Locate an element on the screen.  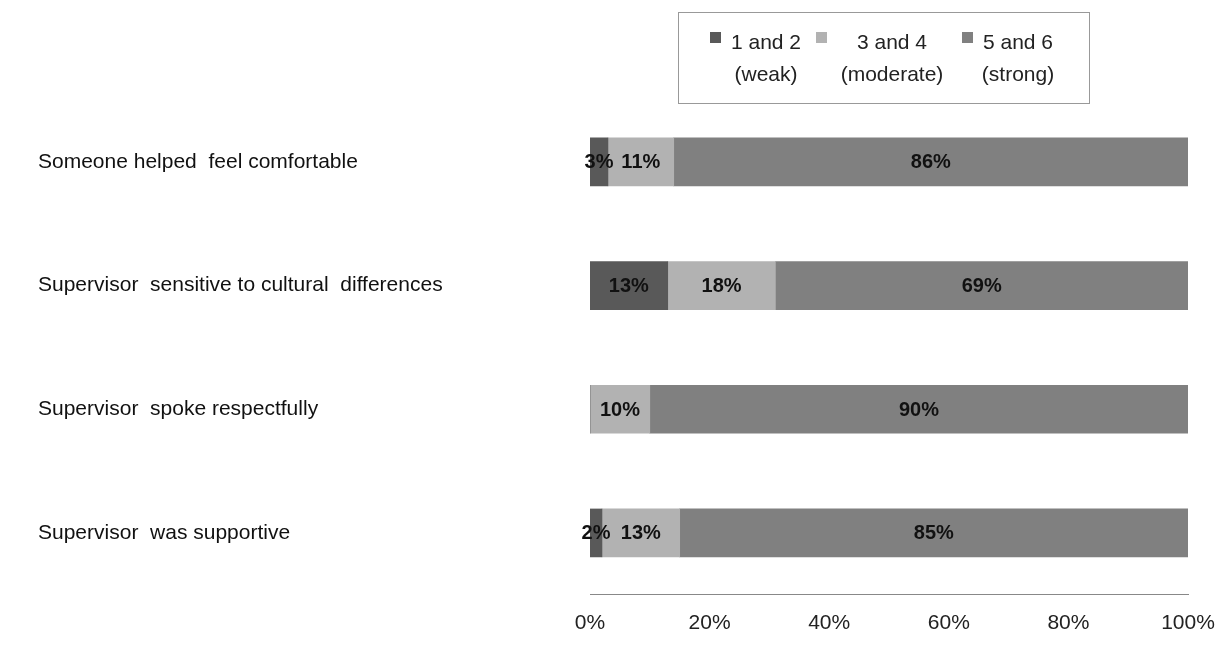
y-tick-label: Supervisor was supportive is located at coordinates (164, 531).